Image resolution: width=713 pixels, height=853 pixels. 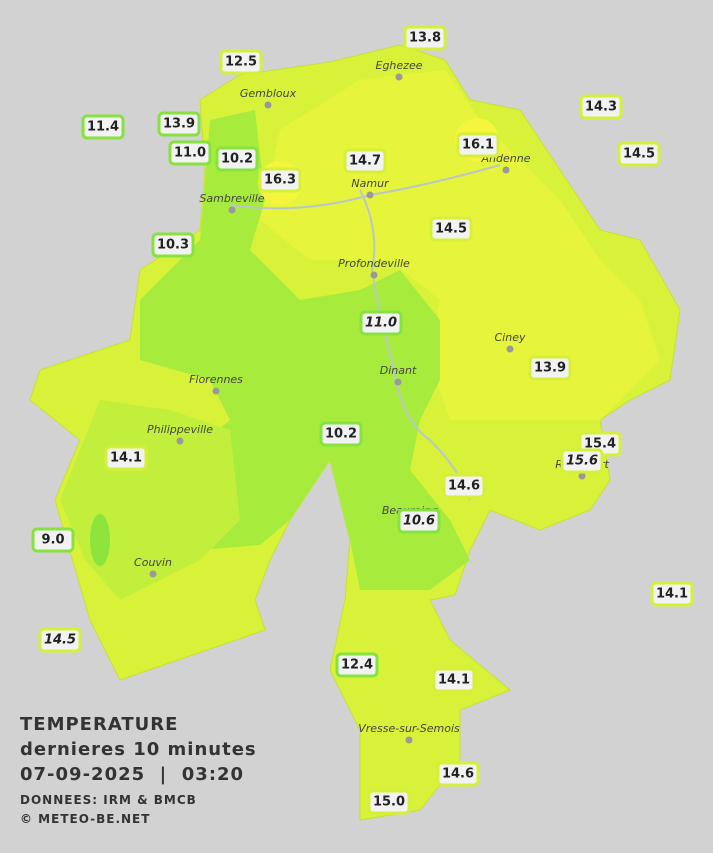 I want to click on city-label: Couvin, so click(x=153, y=562).